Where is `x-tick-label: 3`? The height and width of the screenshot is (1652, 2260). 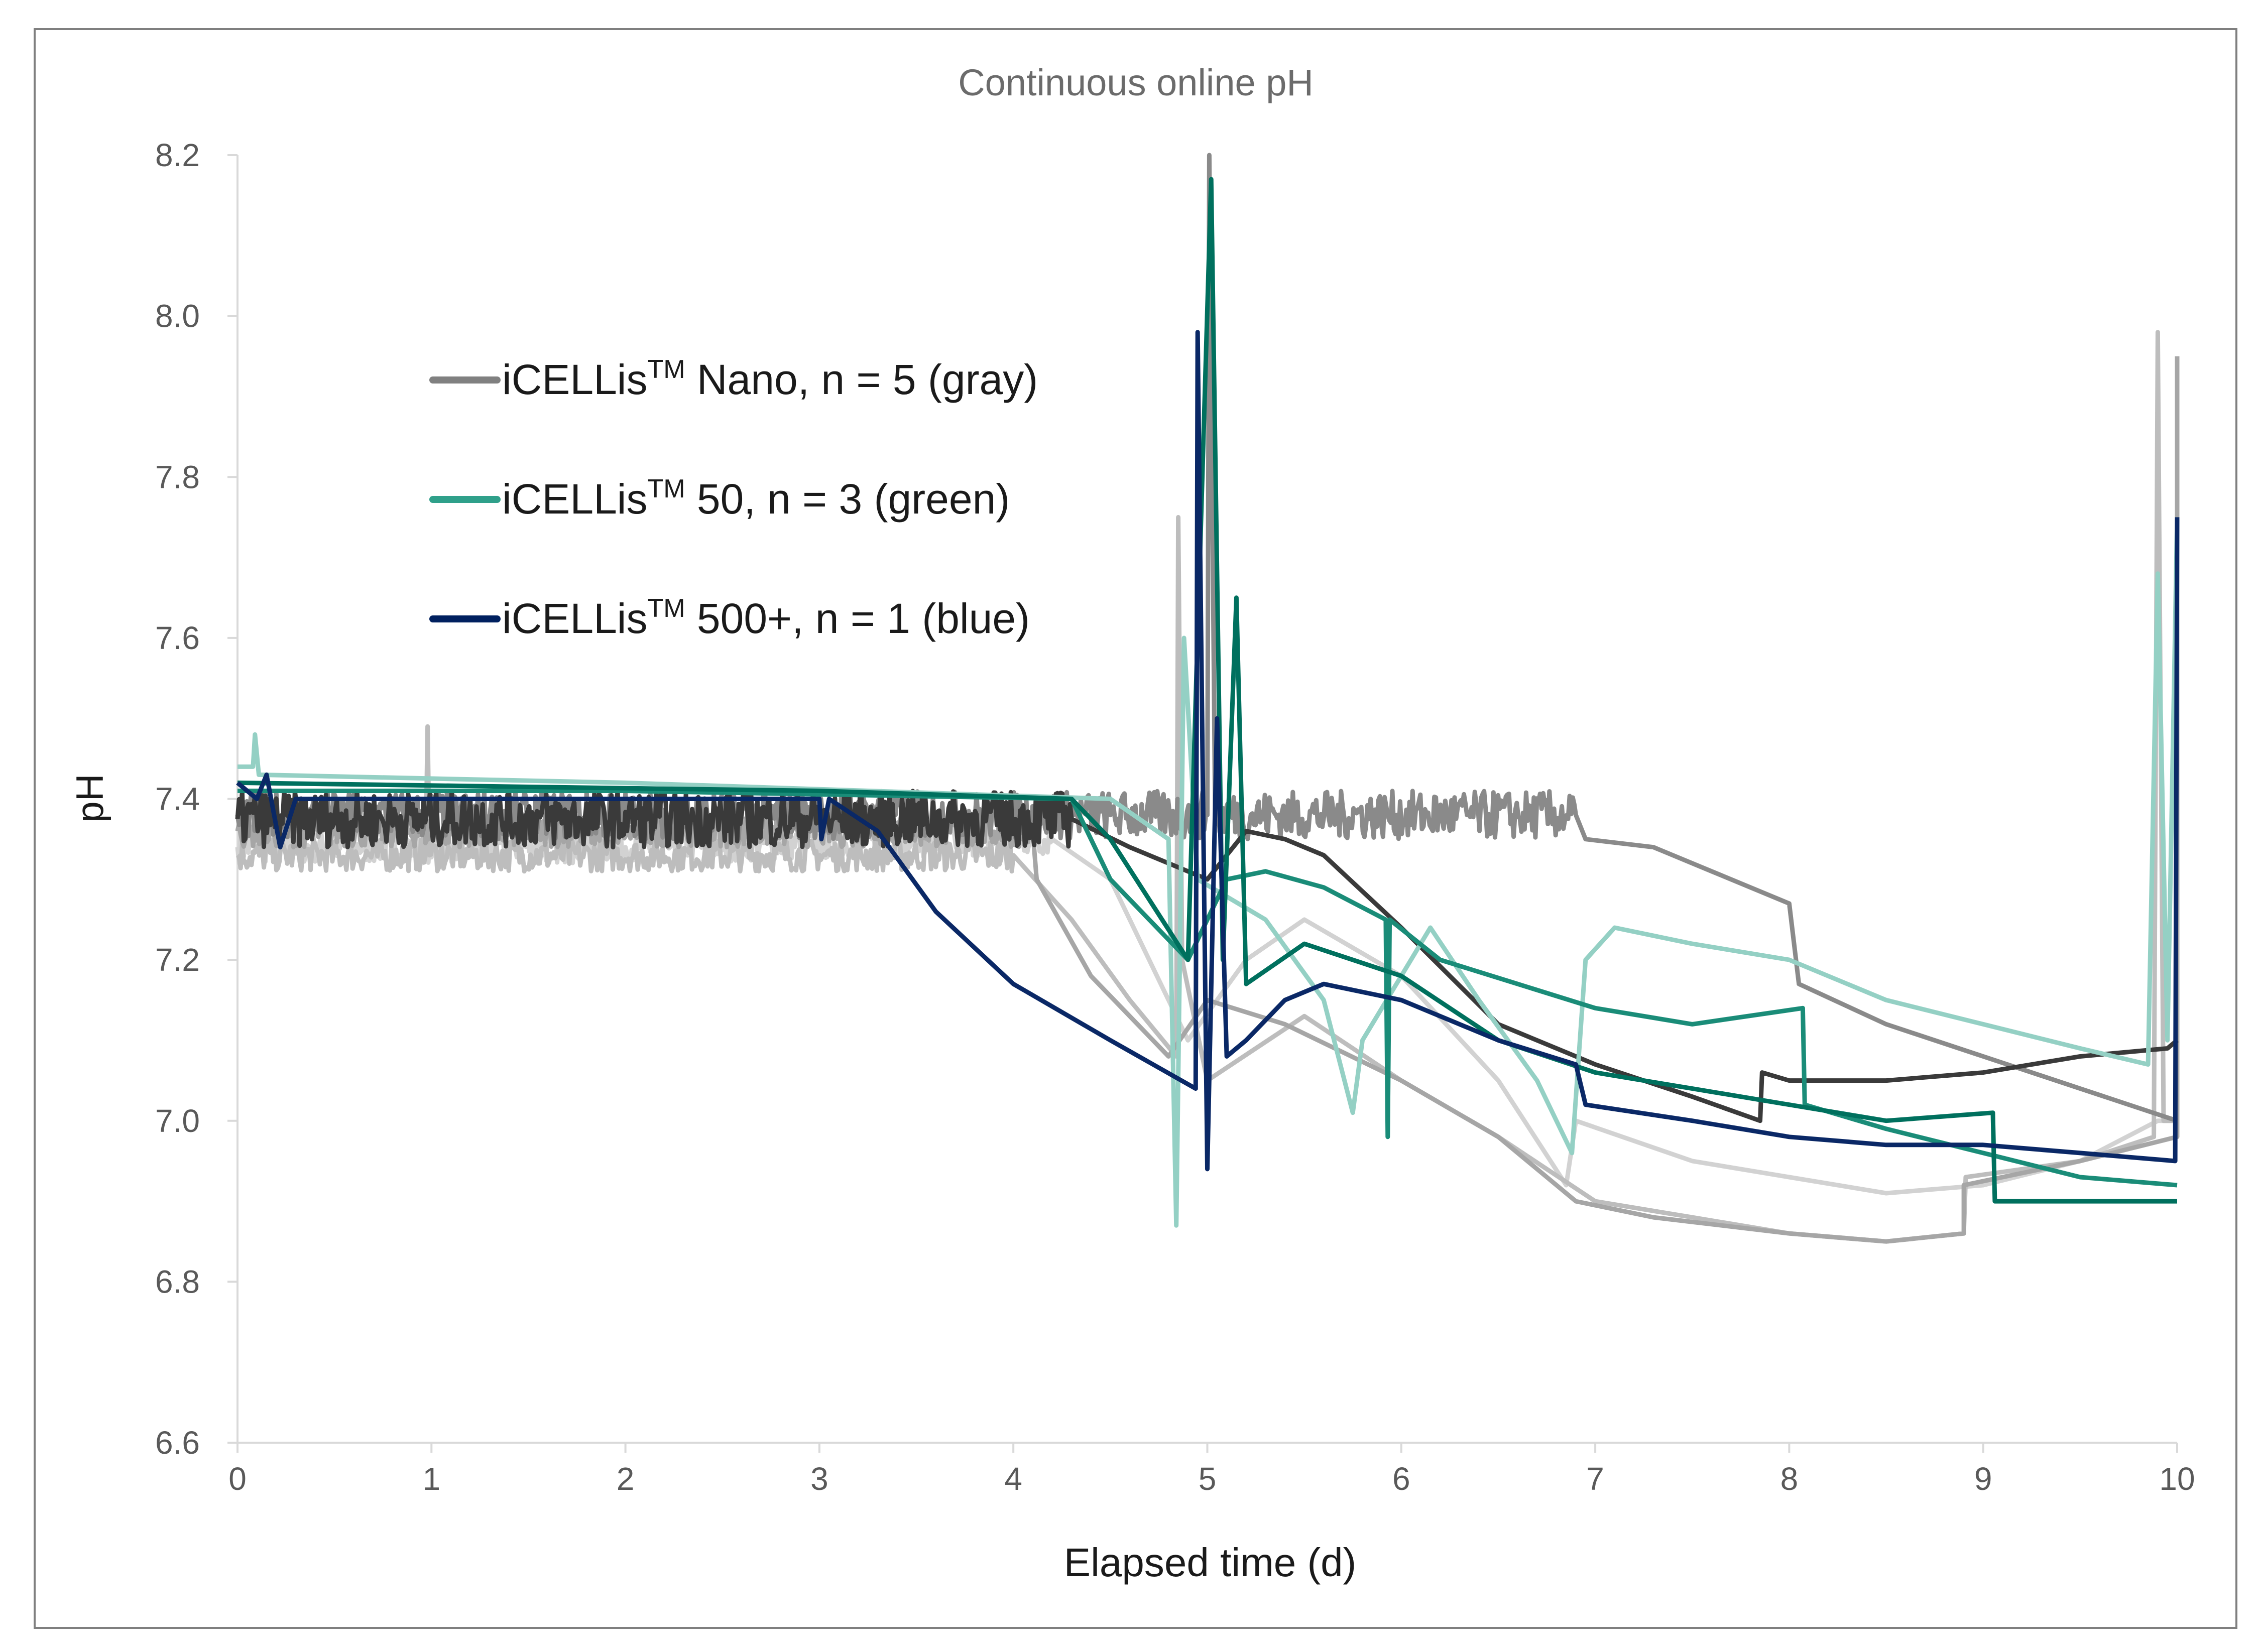 x-tick-label: 3 is located at coordinates (819, 1479).